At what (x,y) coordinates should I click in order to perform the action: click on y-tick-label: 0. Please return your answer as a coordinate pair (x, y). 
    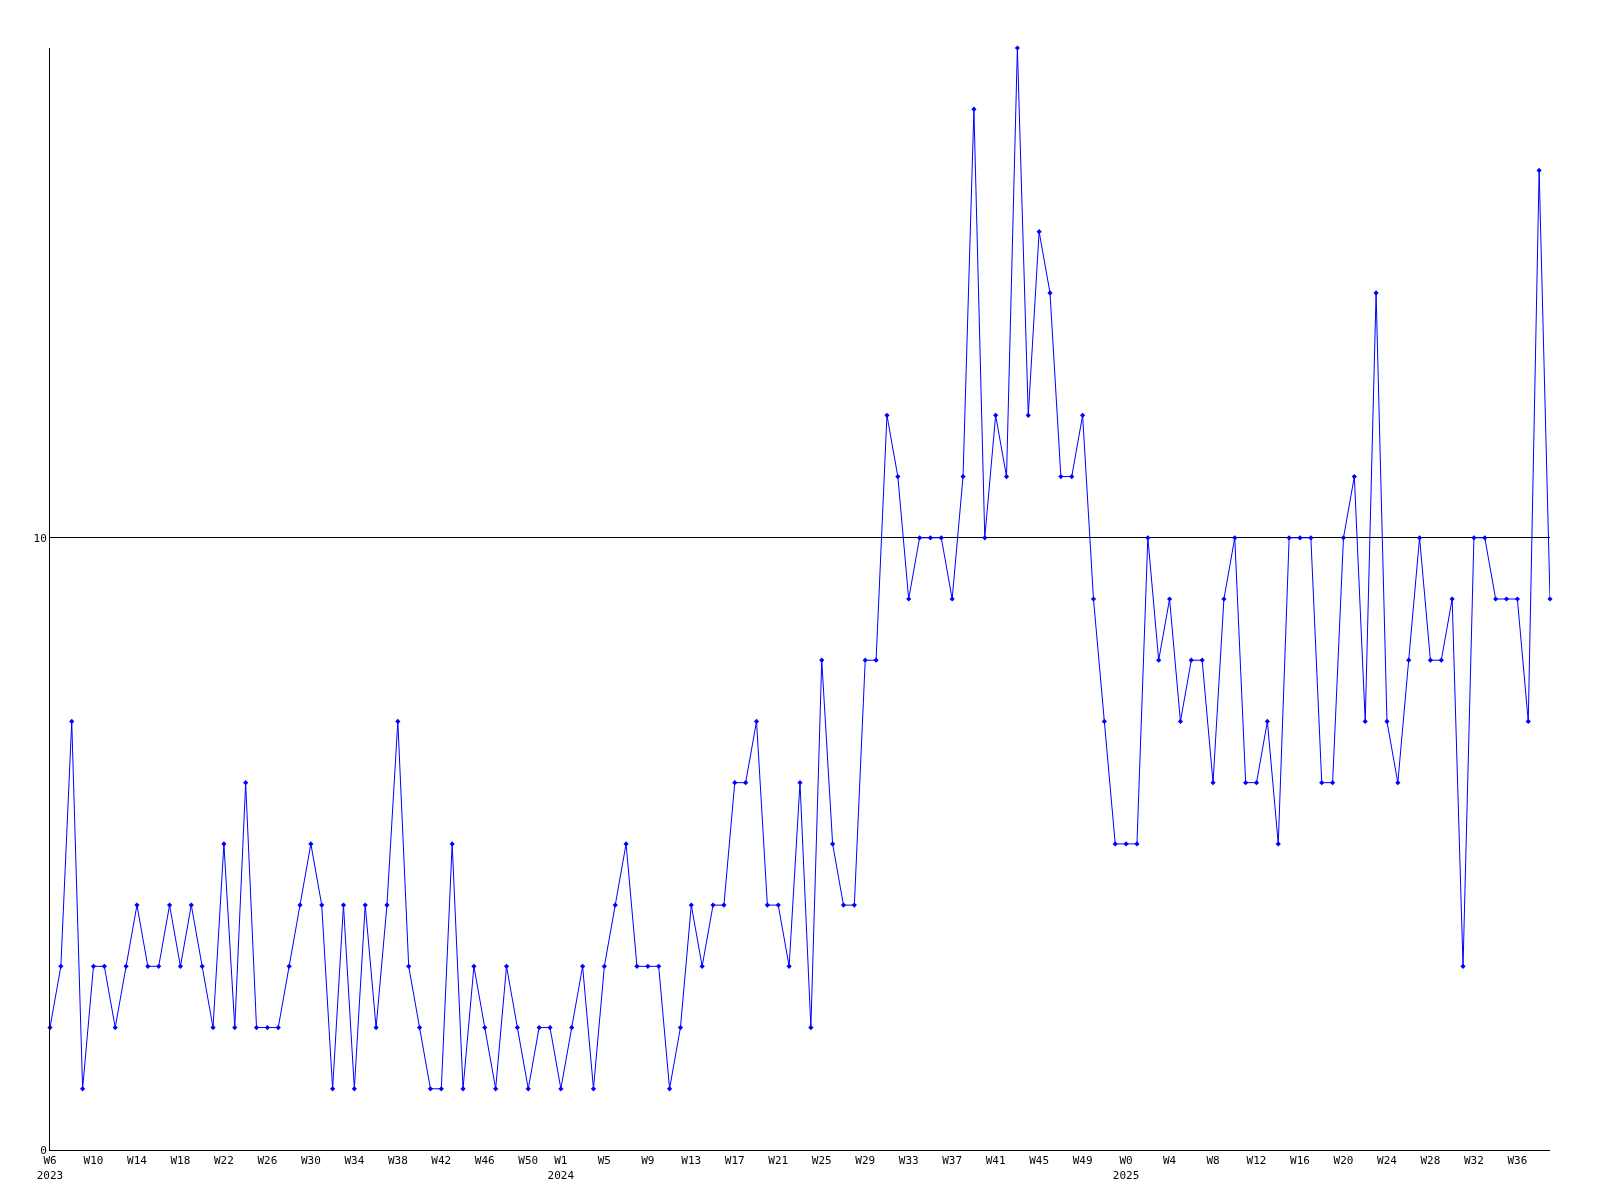
    Looking at the image, I should click on (43, 1150).